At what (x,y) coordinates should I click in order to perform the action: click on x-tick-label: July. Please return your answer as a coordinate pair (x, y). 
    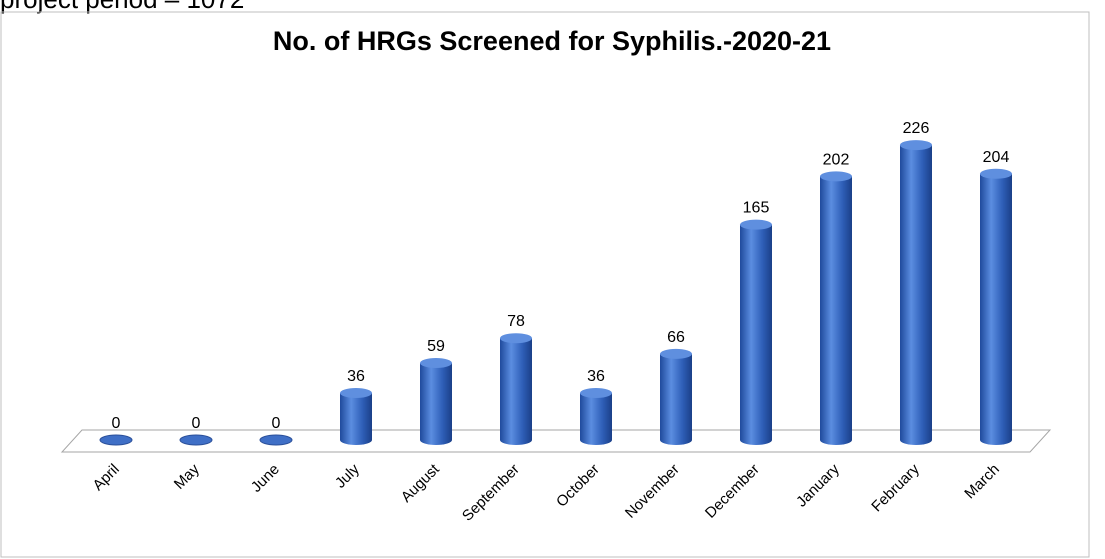
    Looking at the image, I should click on (347, 475).